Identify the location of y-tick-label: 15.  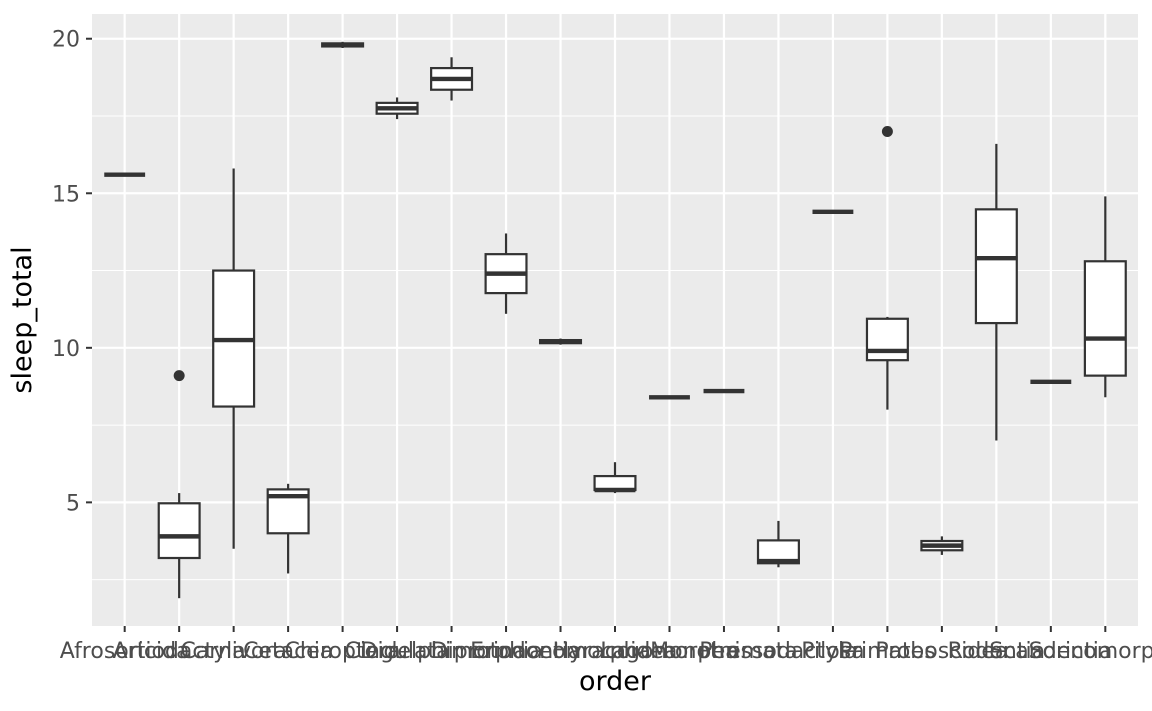
(66, 194).